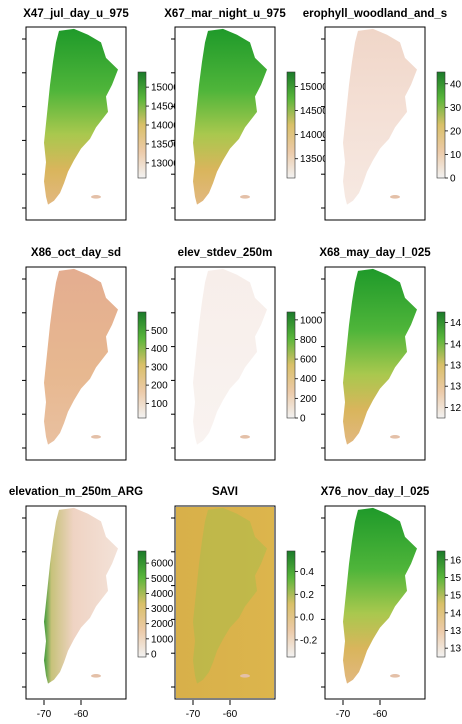 This screenshot has width=462, height=724. I want to click on map-panel: X67_mar_night_u_975 15000 14500 14000 13500, so click(246, 114).